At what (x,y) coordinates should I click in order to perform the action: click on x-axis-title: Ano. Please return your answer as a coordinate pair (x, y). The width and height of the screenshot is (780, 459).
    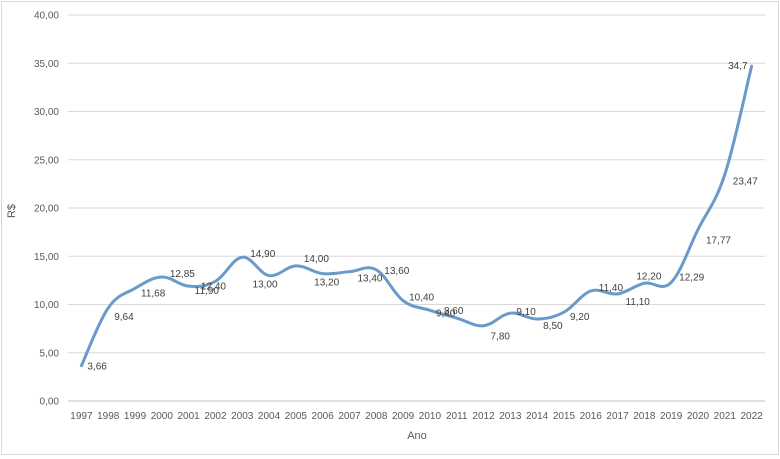
    Looking at the image, I should click on (417, 436).